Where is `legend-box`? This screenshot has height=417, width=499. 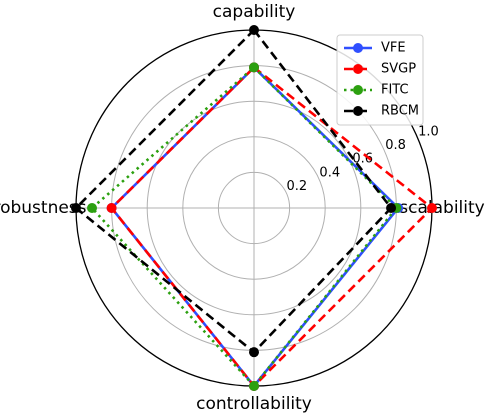
legend-box is located at coordinates (380, 80).